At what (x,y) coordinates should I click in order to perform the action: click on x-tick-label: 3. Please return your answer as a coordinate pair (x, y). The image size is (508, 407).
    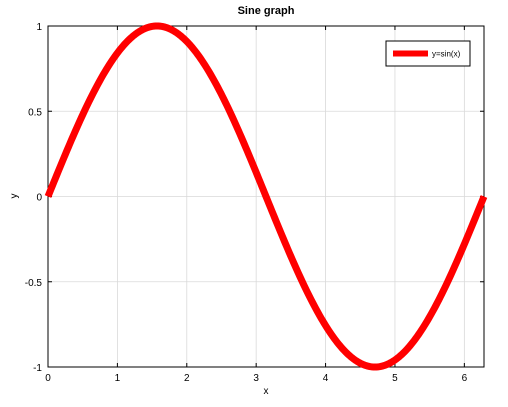
    Looking at the image, I should click on (256, 378).